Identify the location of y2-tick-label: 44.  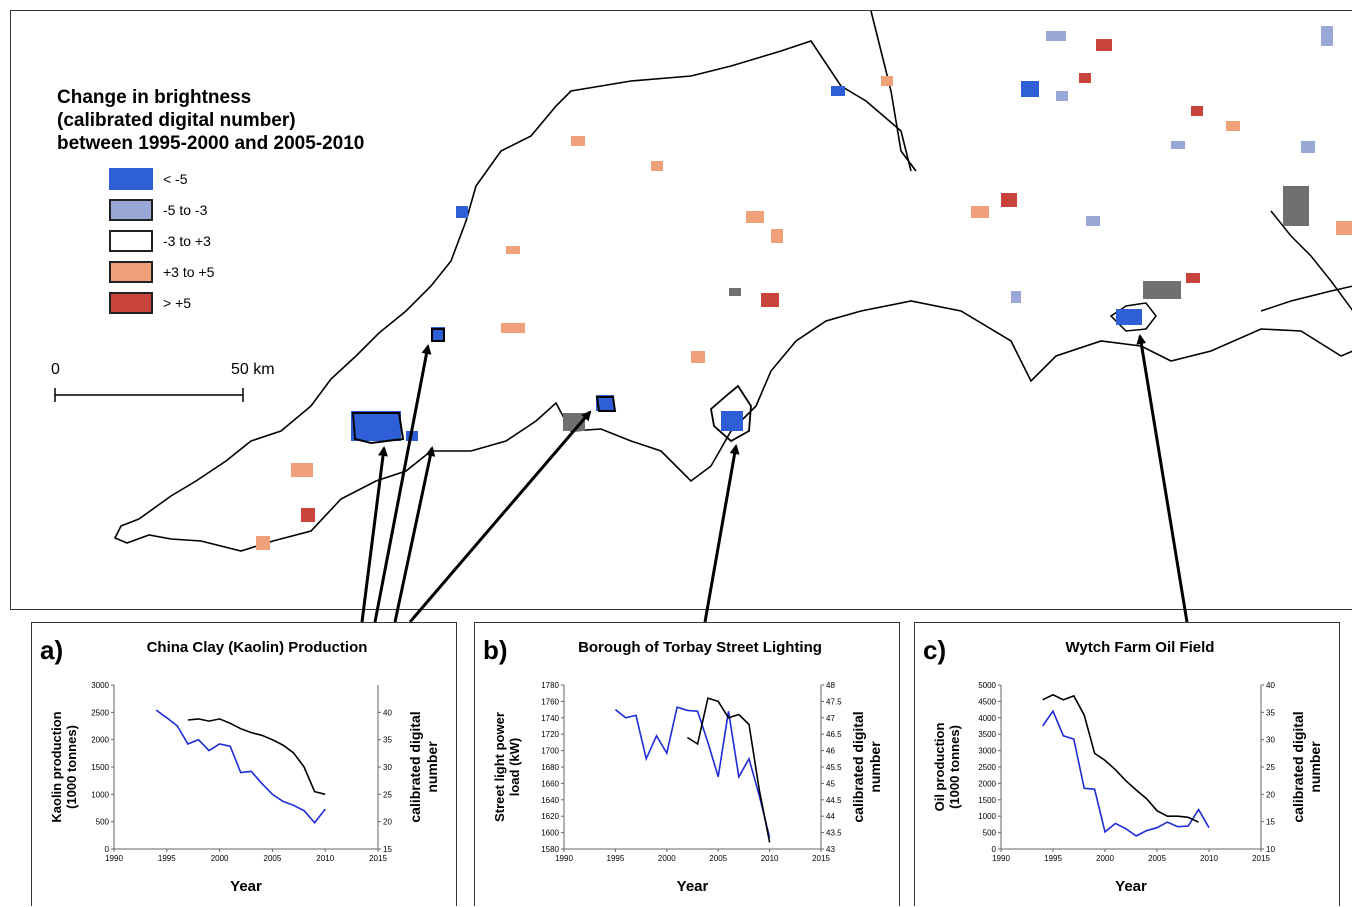
(830, 816).